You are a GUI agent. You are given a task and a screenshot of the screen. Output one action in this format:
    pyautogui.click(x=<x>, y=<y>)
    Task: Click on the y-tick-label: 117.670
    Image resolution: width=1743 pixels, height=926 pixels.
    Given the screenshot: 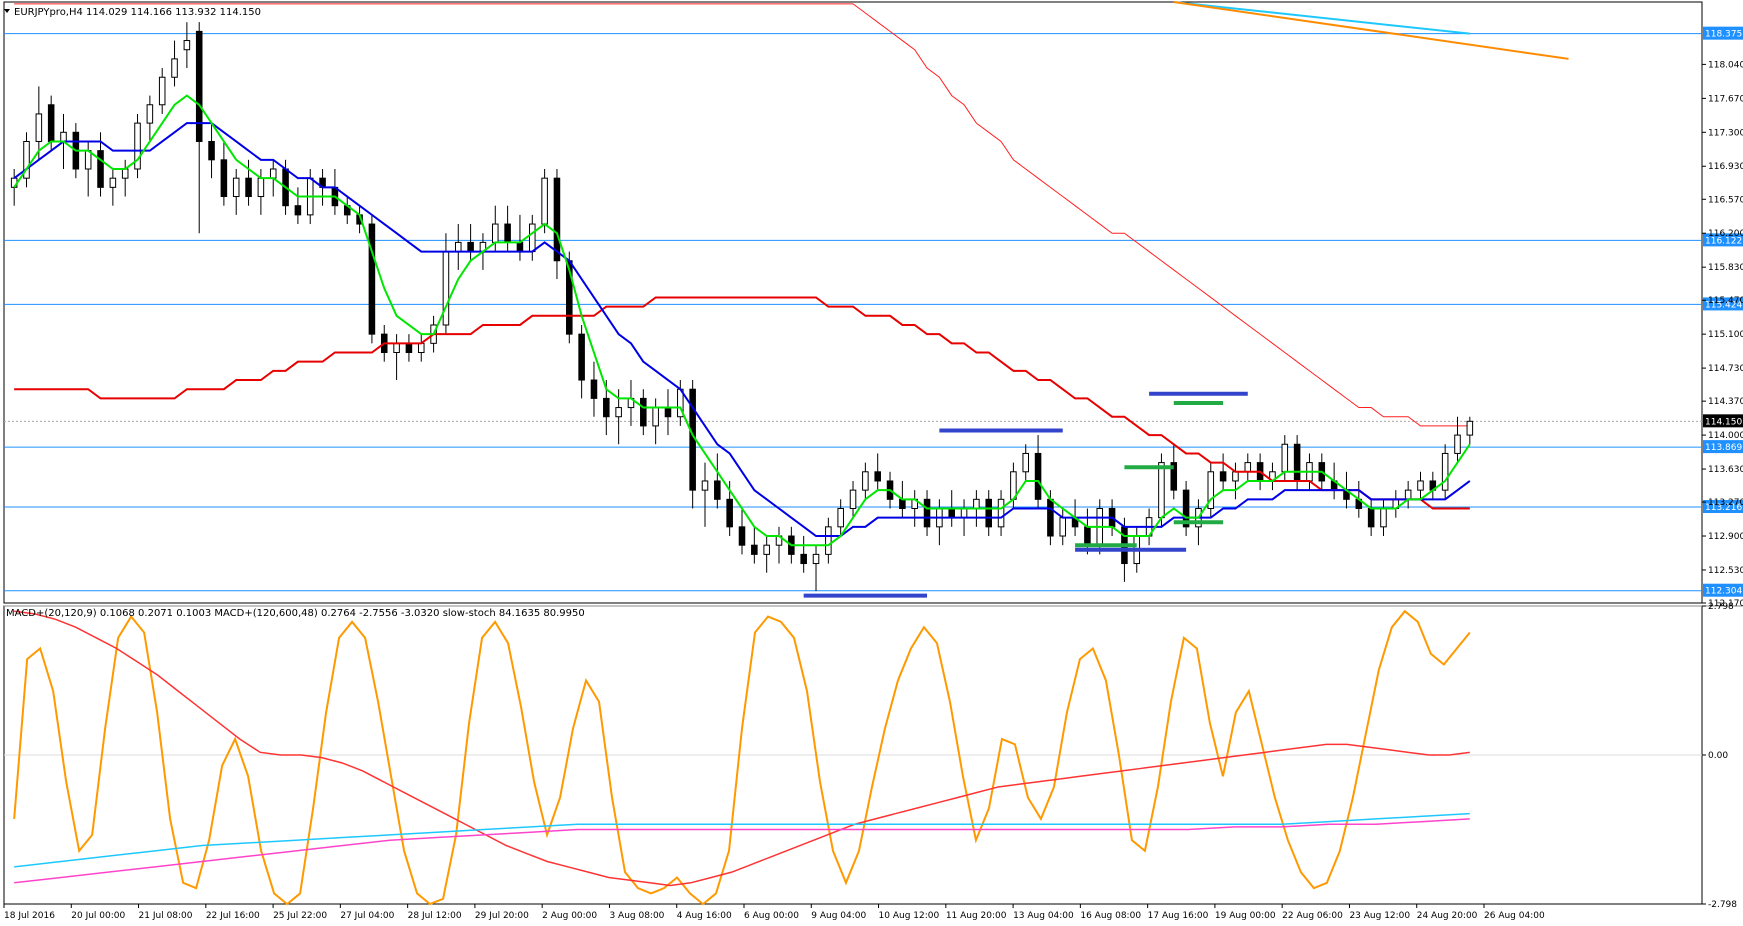 What is the action you would take?
    pyautogui.click(x=1725, y=99)
    